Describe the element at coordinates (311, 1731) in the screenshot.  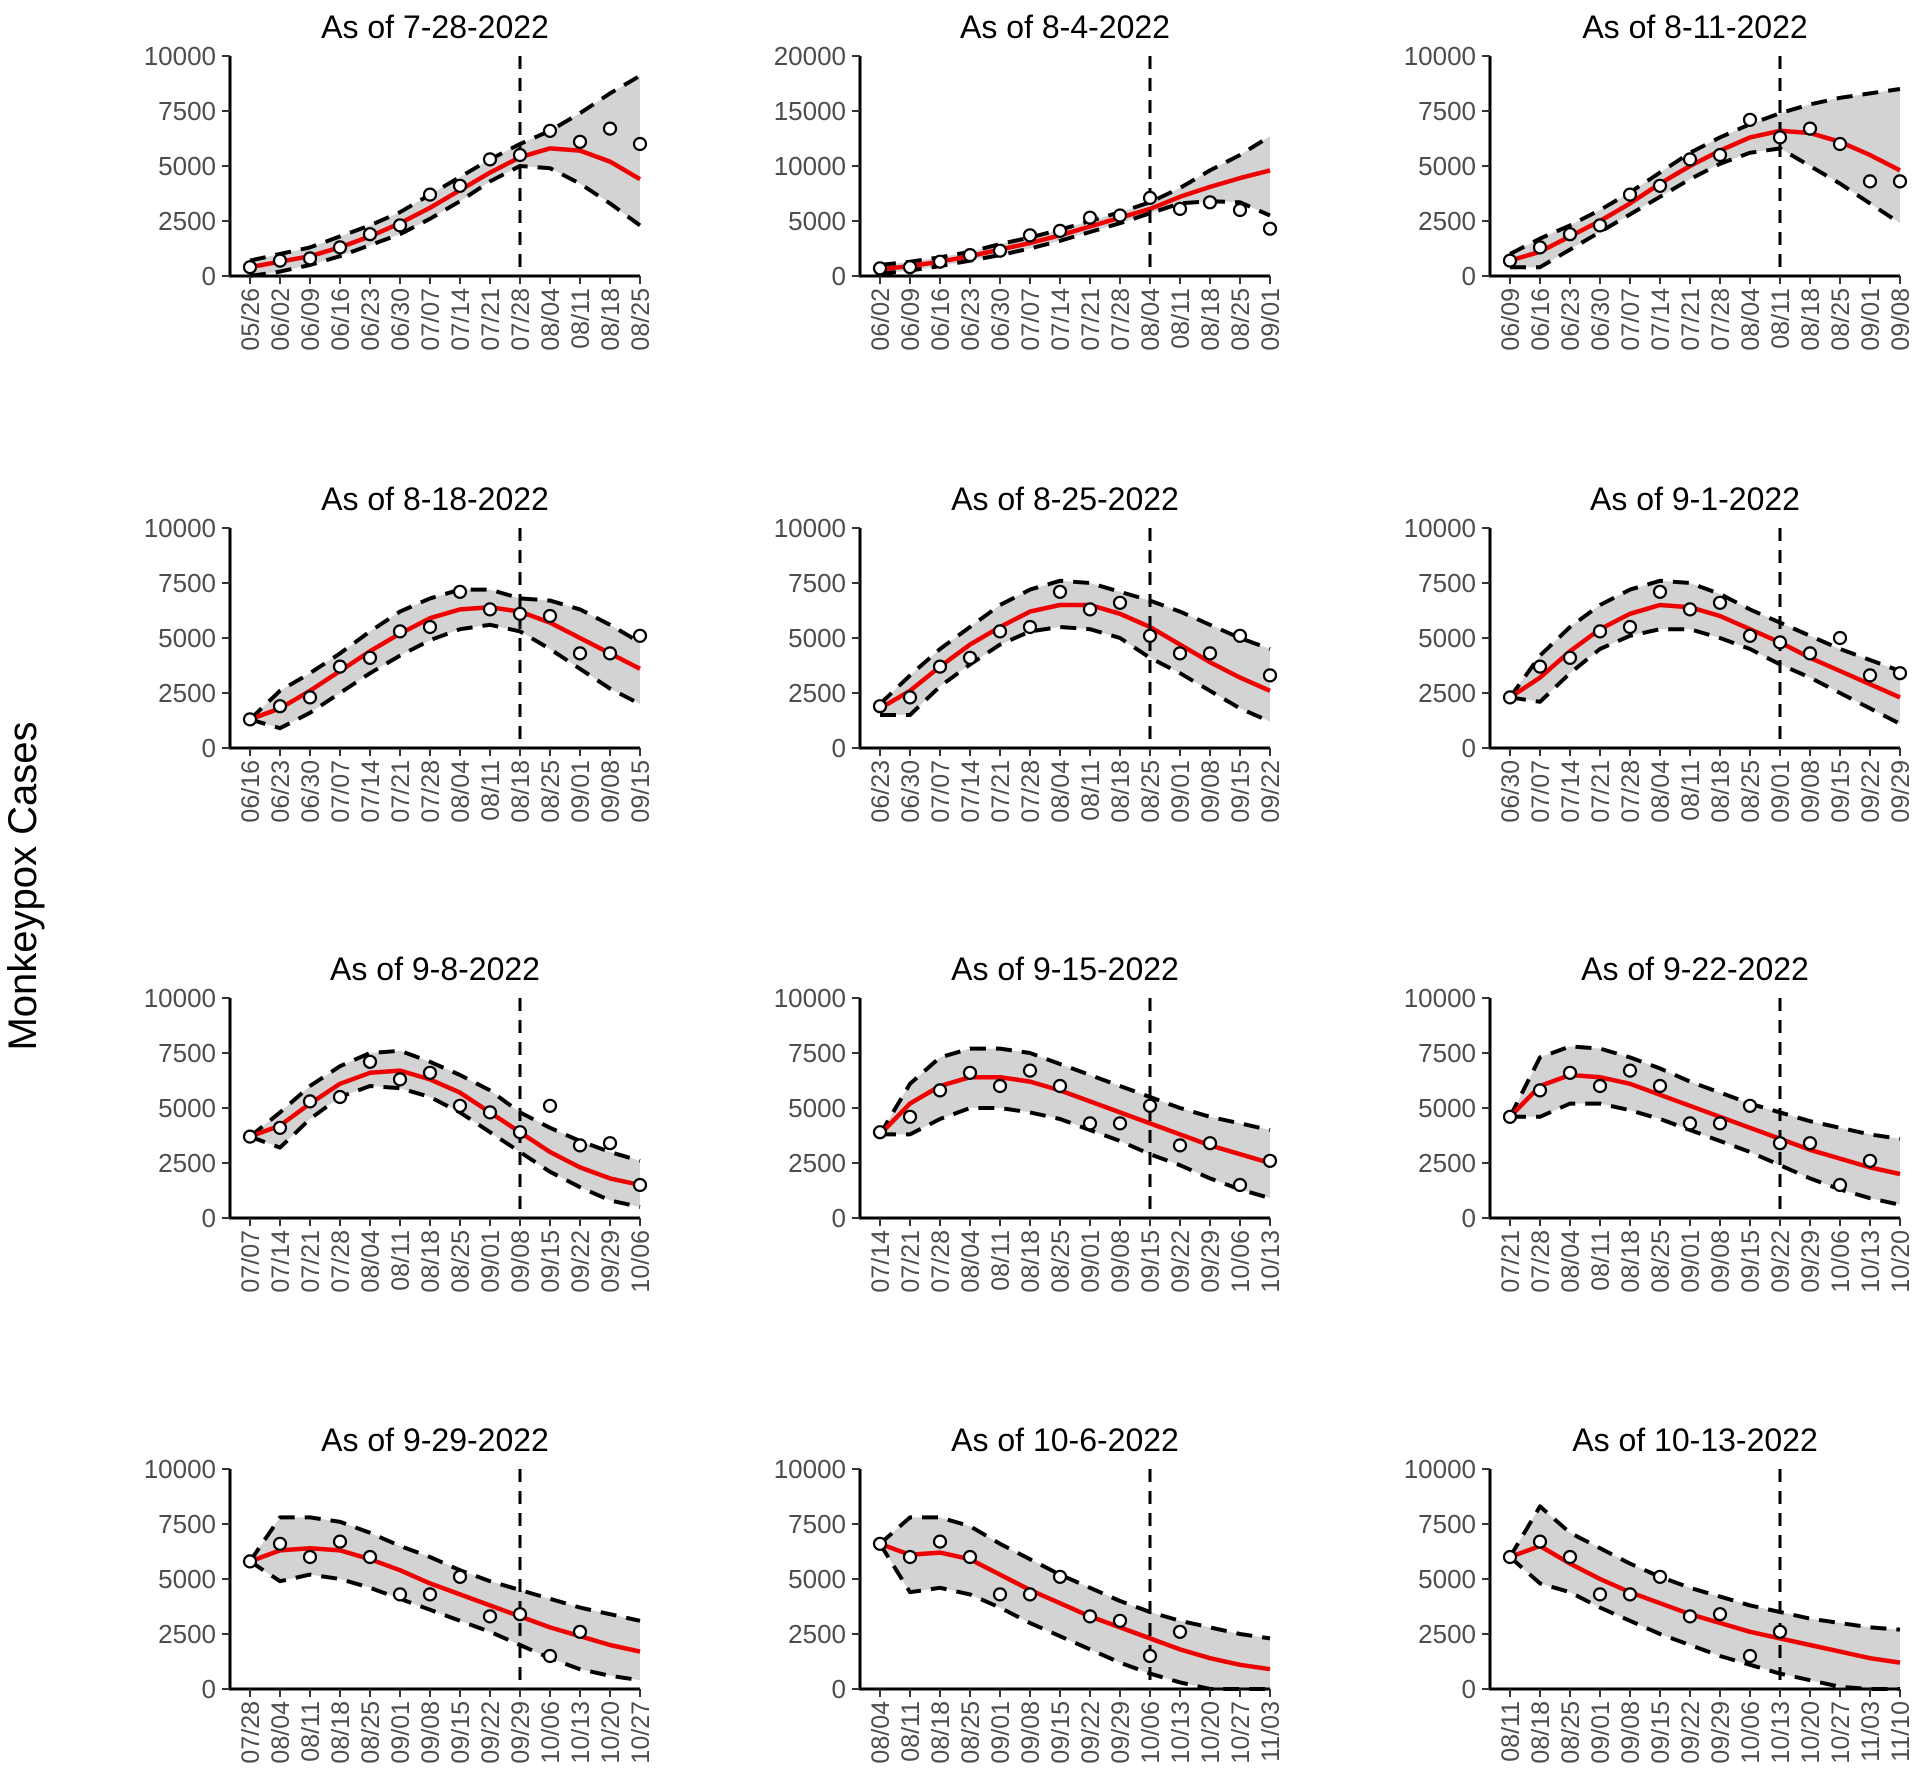
I see `x-tick-label: 08/11` at that location.